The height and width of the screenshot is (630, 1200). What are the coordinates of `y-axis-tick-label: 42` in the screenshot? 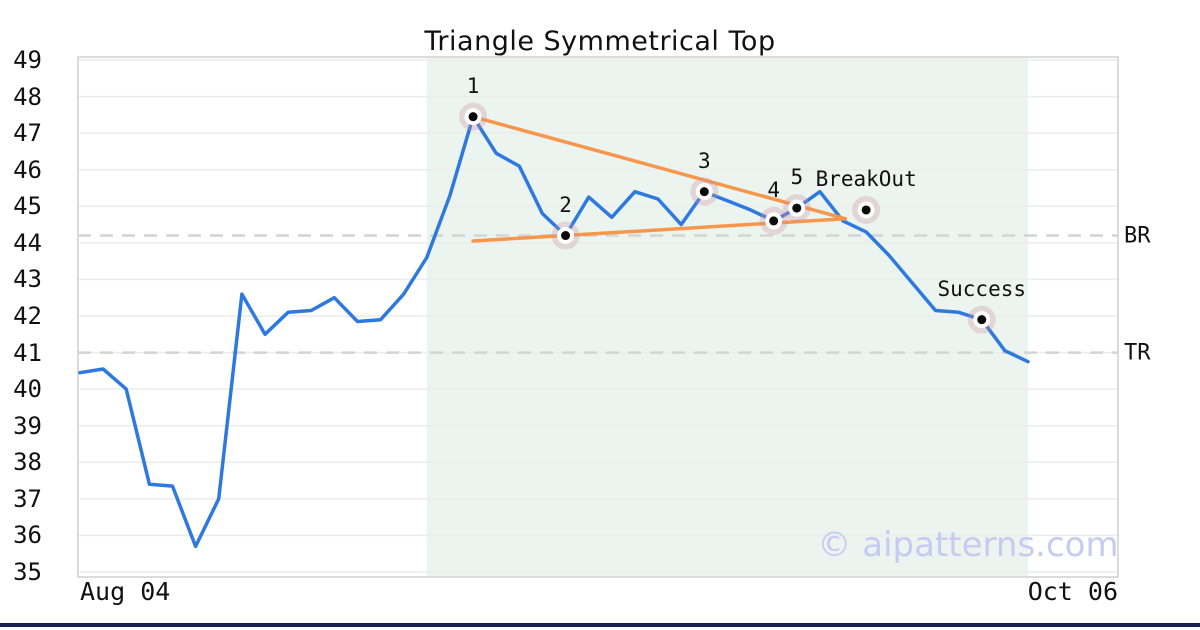 It's located at (27, 315).